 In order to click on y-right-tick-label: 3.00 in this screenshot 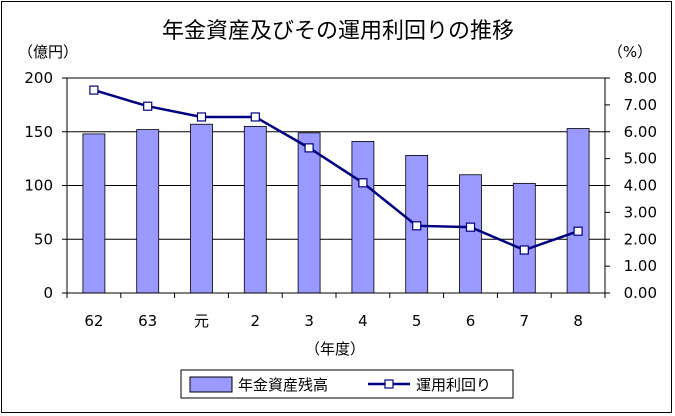, I will do `click(640, 212)`.